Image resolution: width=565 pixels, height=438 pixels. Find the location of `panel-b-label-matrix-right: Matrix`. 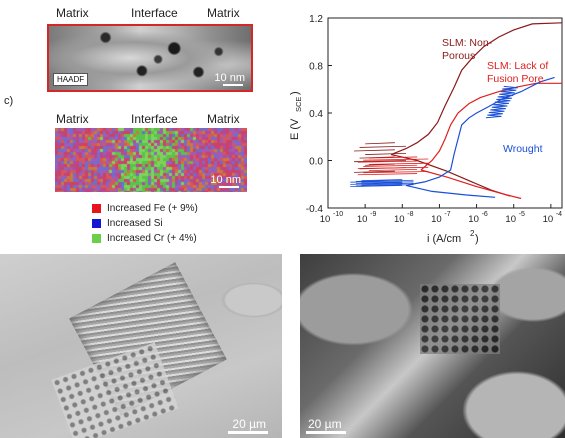

panel-b-label-matrix-right: Matrix is located at coordinates (223, 13).